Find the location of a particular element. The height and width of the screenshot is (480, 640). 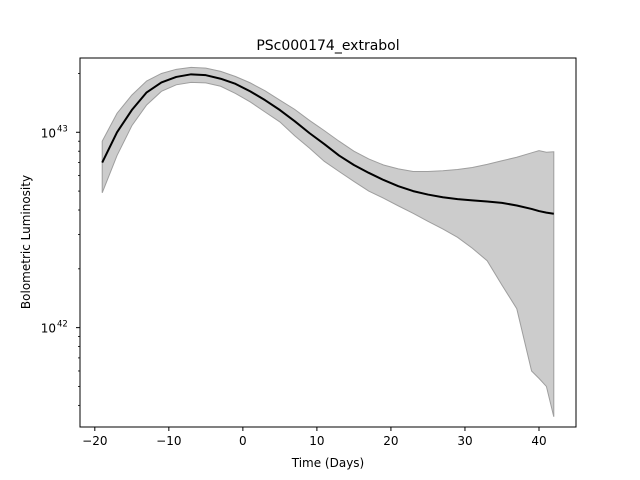

x-axis-label: Time (Days) is located at coordinates (328, 463).